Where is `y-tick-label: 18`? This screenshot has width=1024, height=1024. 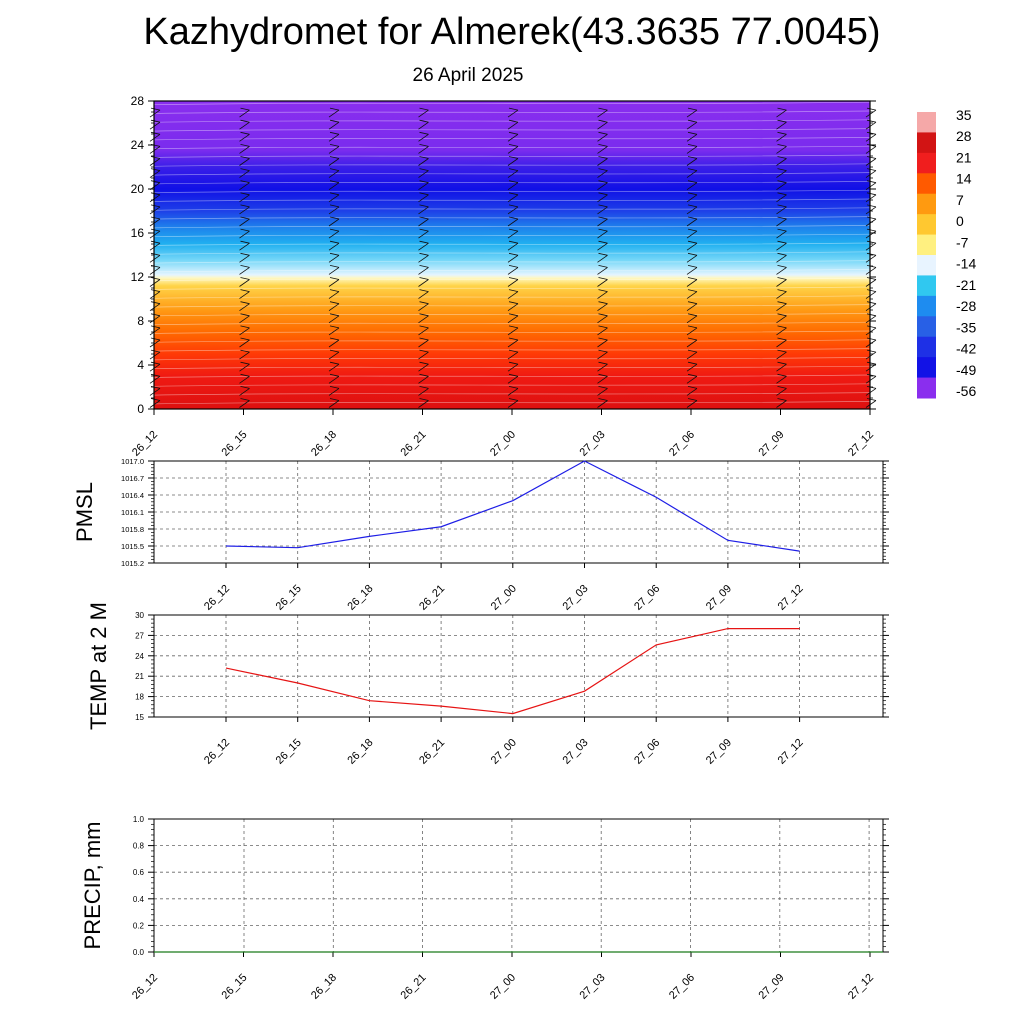
y-tick-label: 18 is located at coordinates (139, 697).